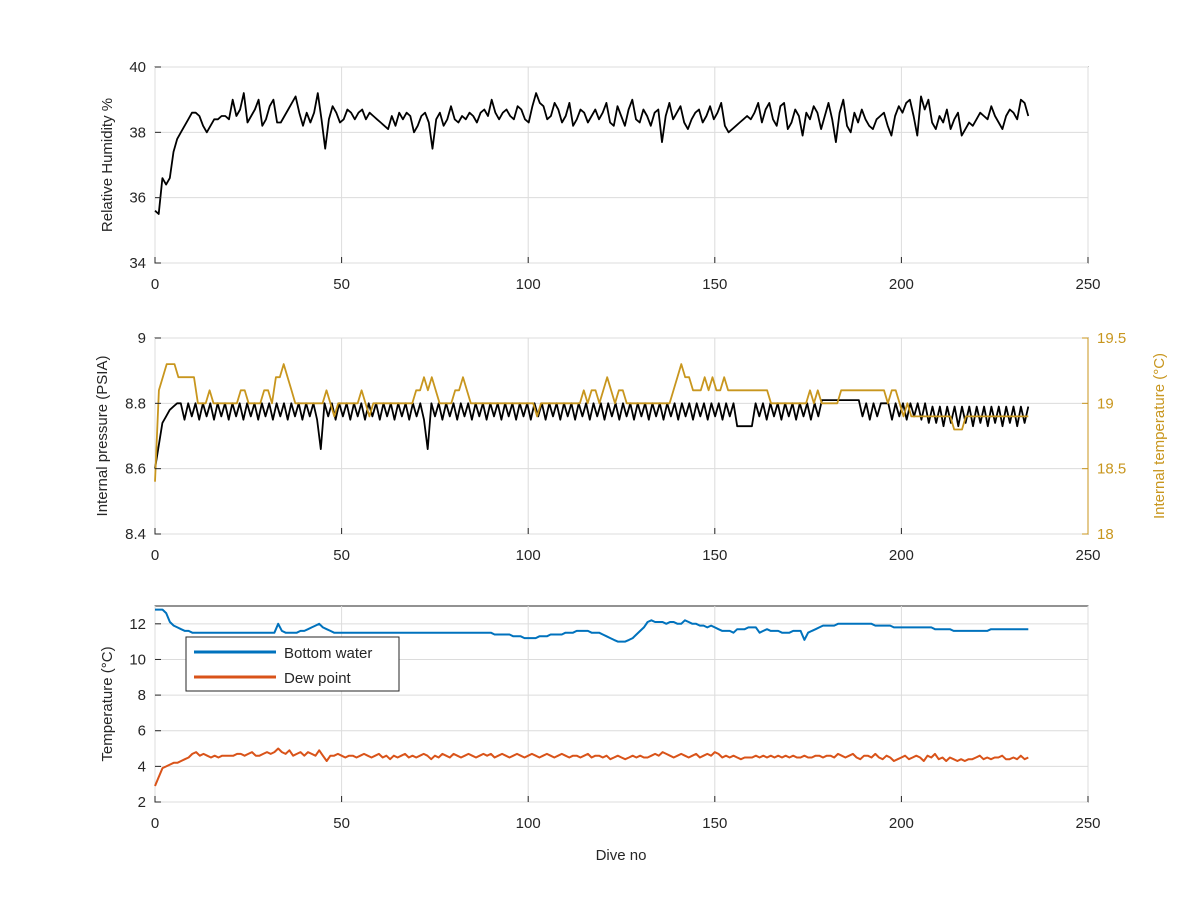 The image size is (1200, 900). Describe the element at coordinates (714, 555) in the screenshot. I see `pressure-x-tick-label: 150` at that location.